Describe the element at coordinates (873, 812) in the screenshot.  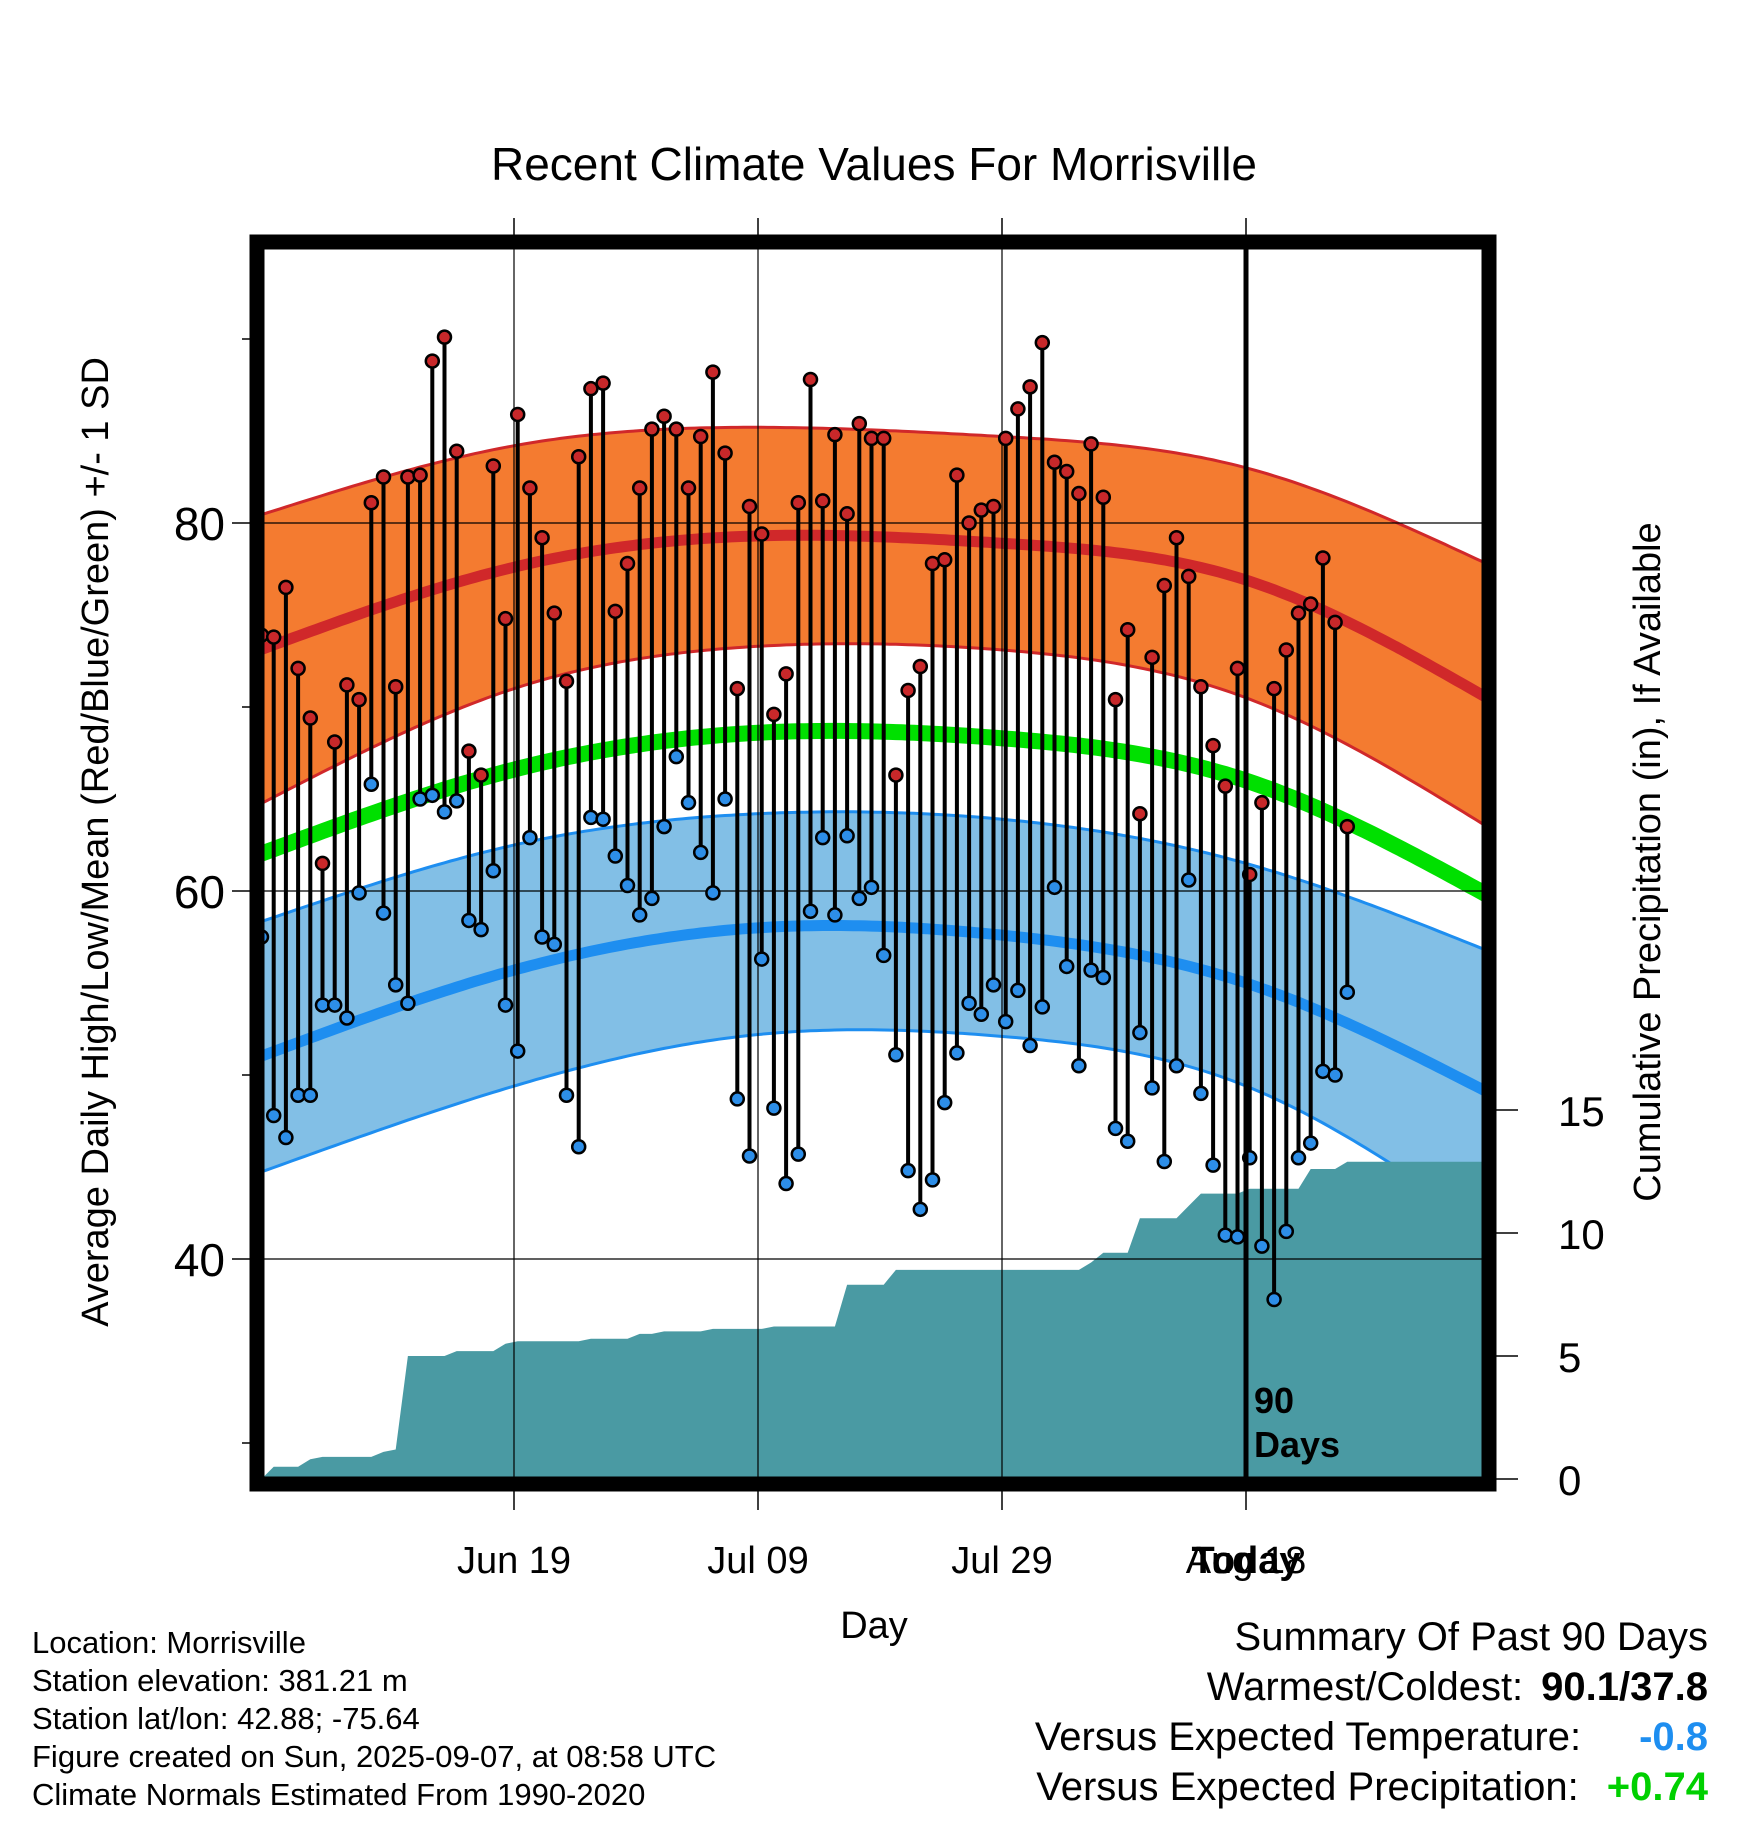
I see `normal-mean-line` at that location.